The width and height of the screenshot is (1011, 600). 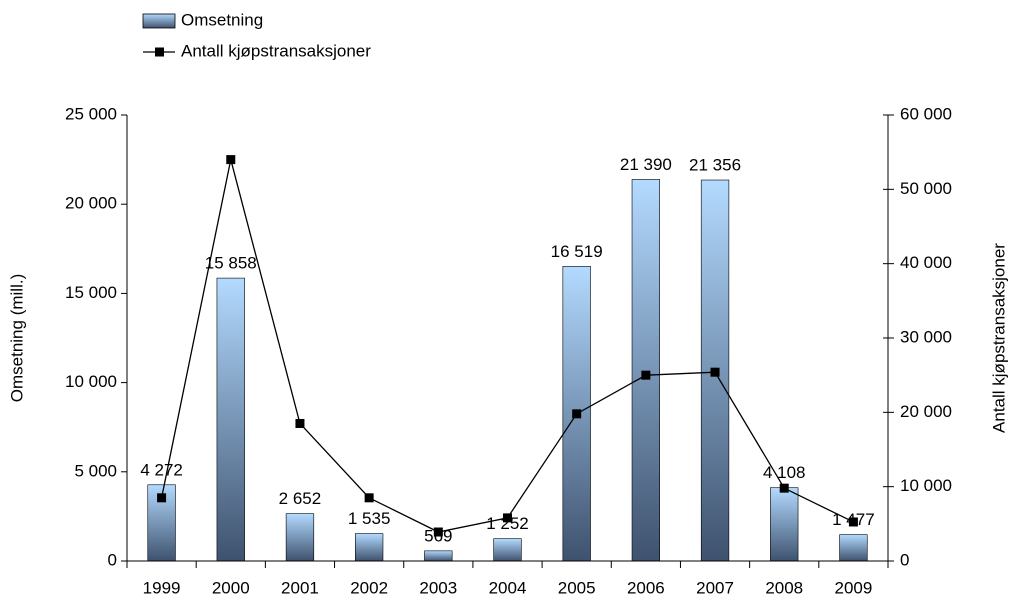 I want to click on y-axis-label: Omsetning (mill.), so click(x=16, y=338).